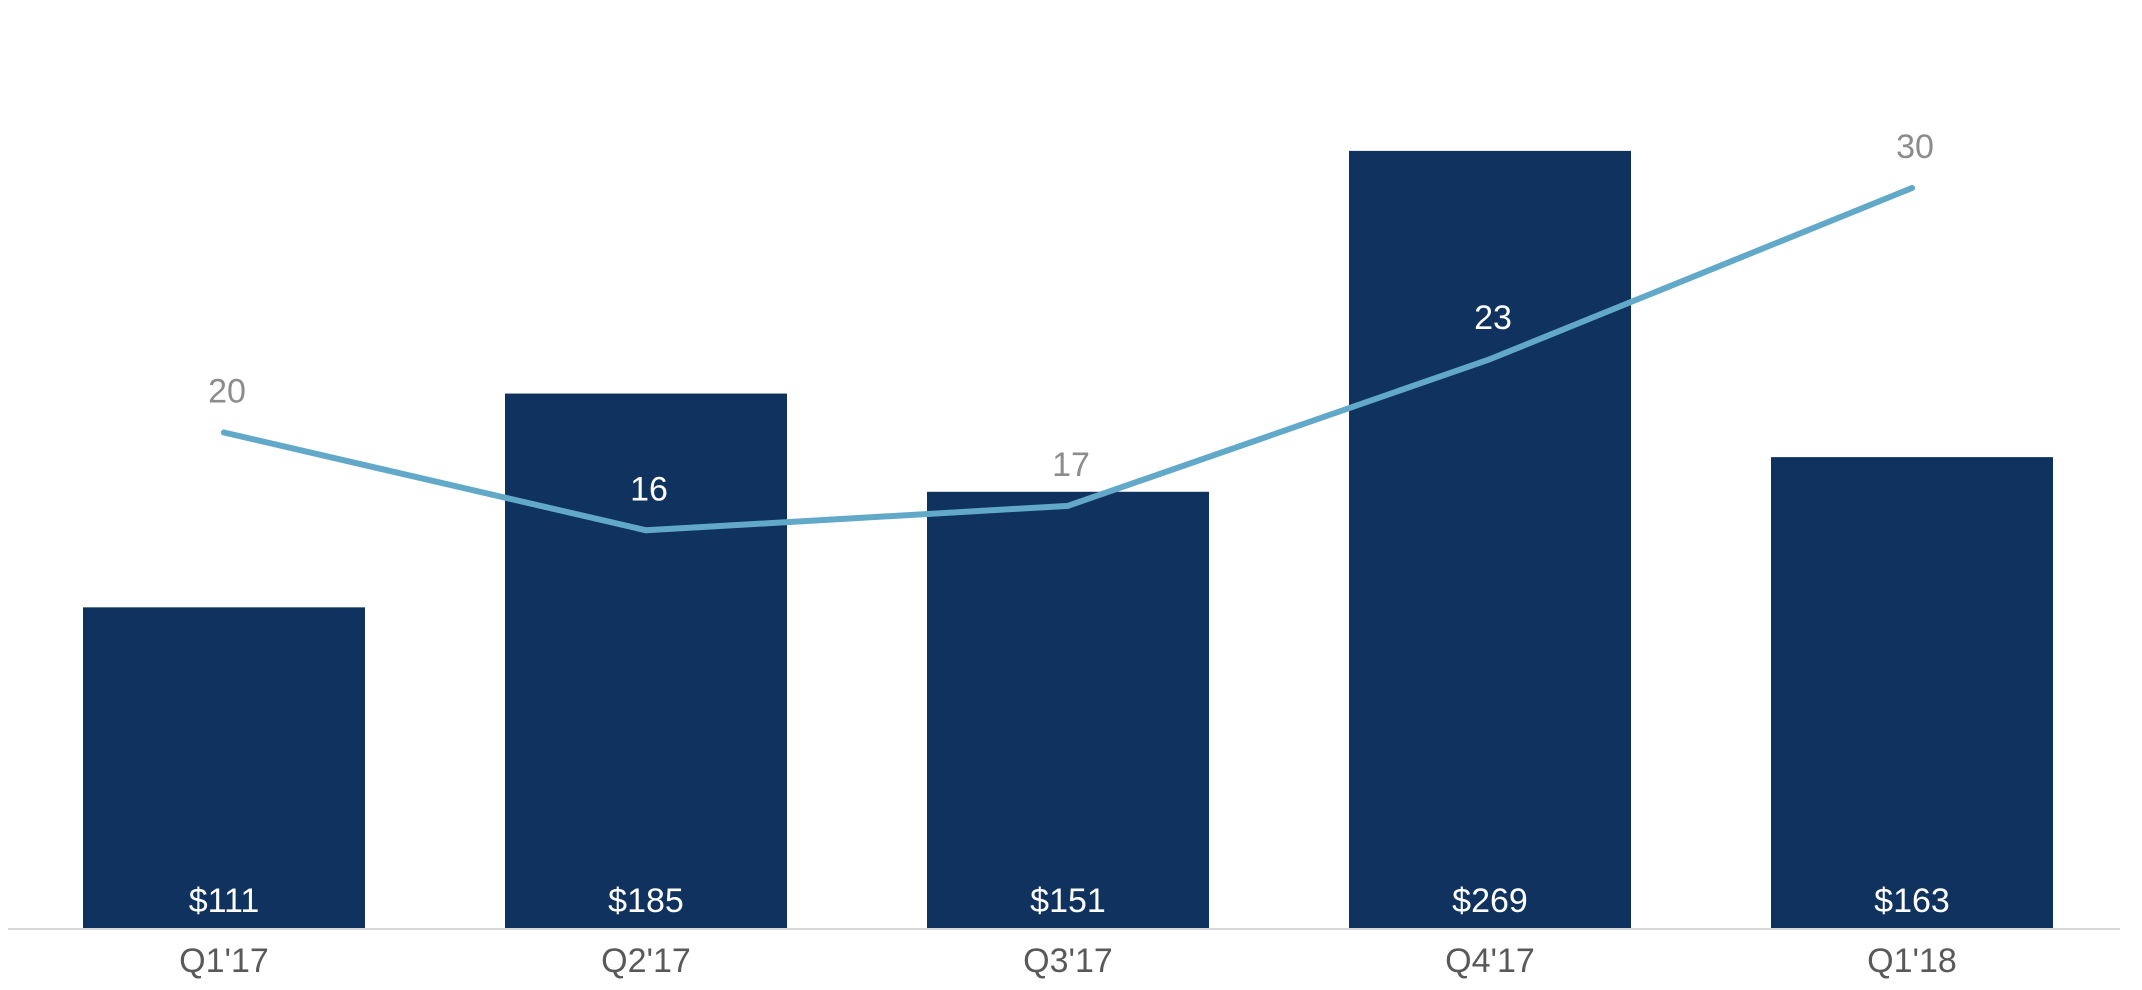 The height and width of the screenshot is (990, 2142). I want to click on bar-value-label: $151, so click(1068, 901).